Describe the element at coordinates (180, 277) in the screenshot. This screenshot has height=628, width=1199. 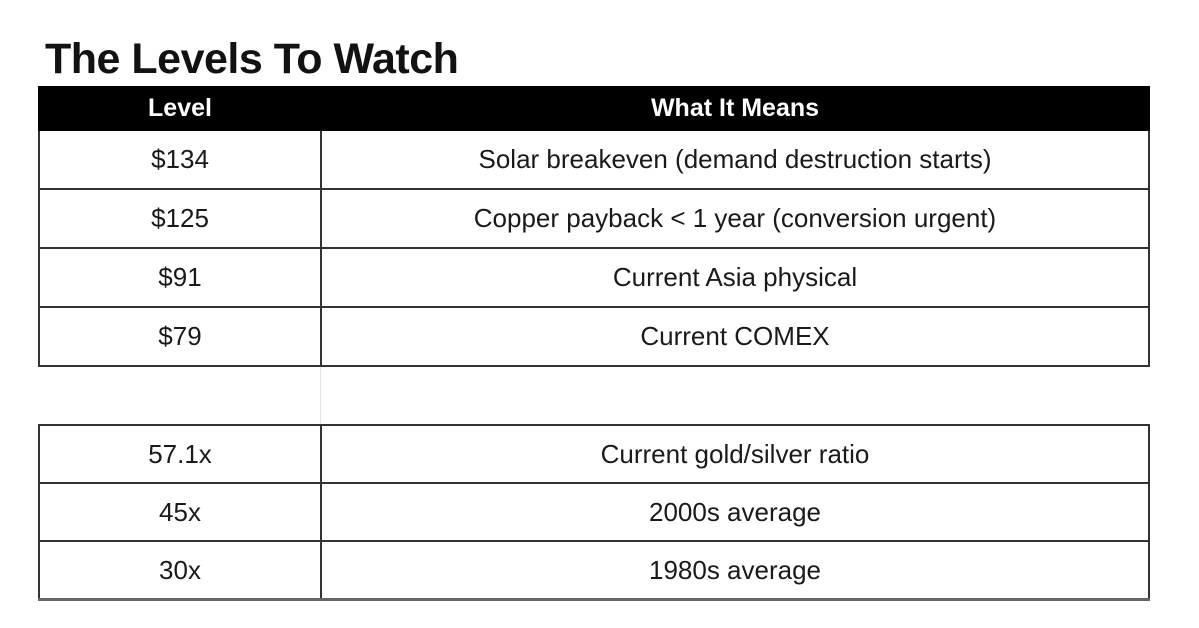
I see `level-cell: $91` at that location.